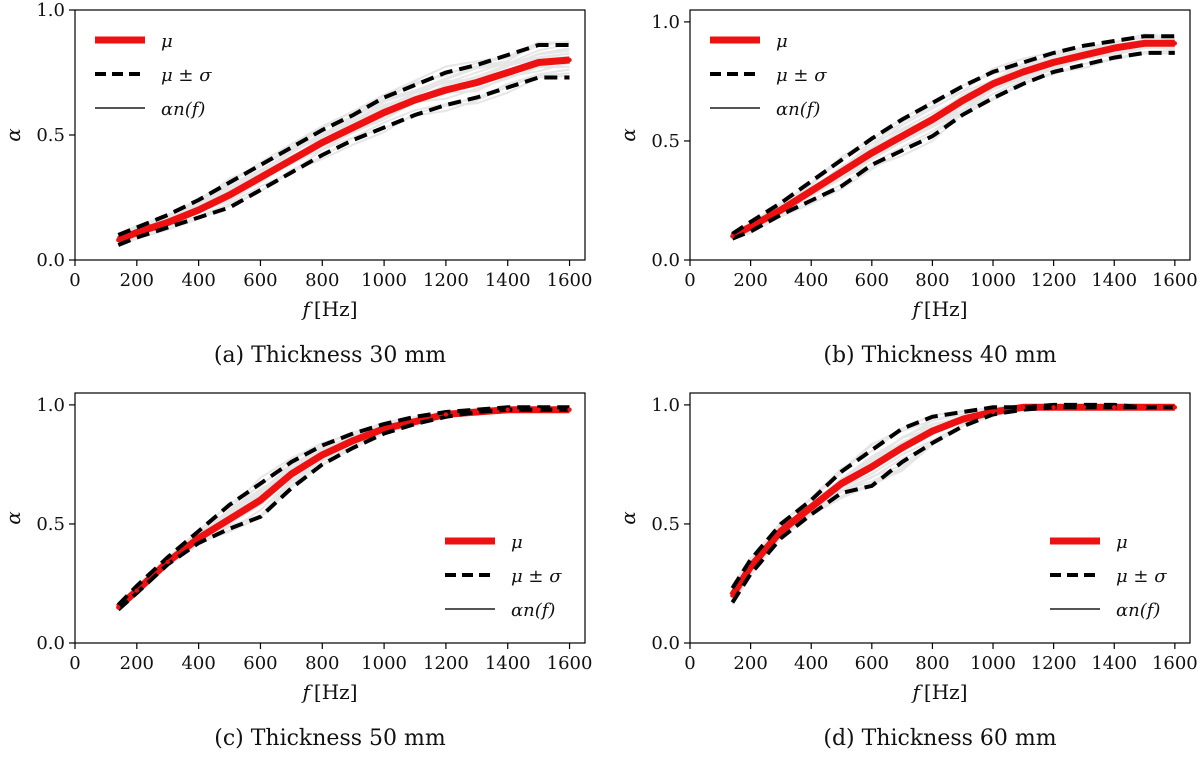 The height and width of the screenshot is (761, 1200). I want to click on sample-curves, so click(953, 504).